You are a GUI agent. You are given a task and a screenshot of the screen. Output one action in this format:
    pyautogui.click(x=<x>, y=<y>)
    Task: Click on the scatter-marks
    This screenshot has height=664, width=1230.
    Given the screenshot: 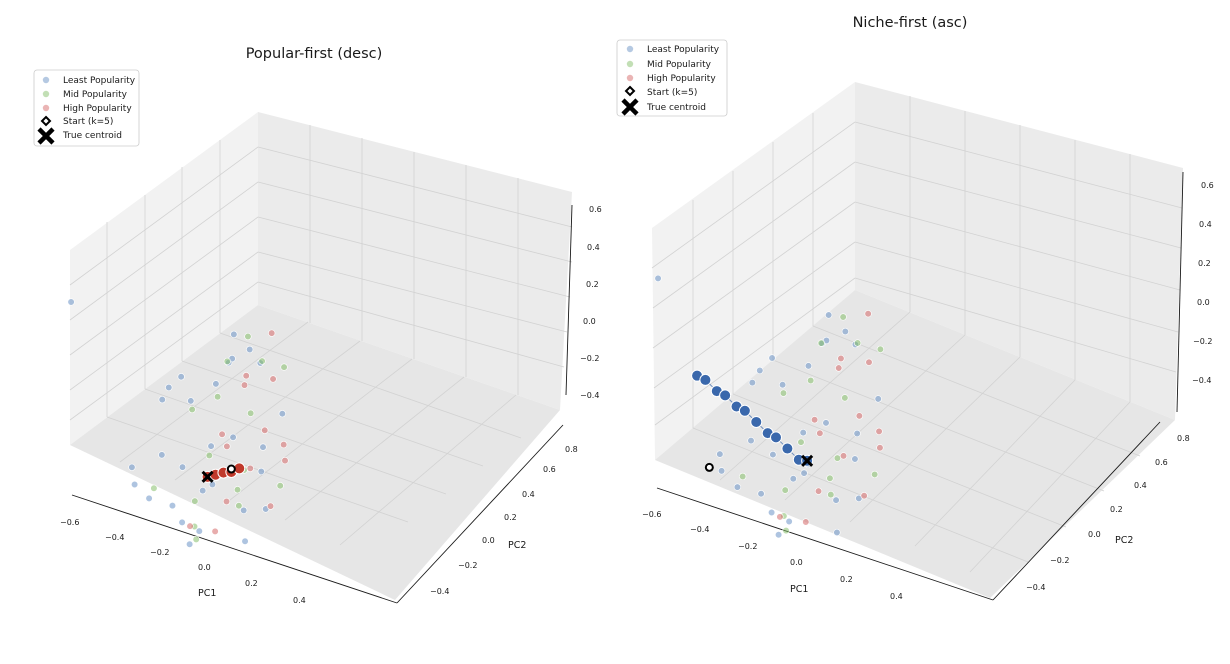 What is the action you would take?
    pyautogui.click(x=178, y=423)
    